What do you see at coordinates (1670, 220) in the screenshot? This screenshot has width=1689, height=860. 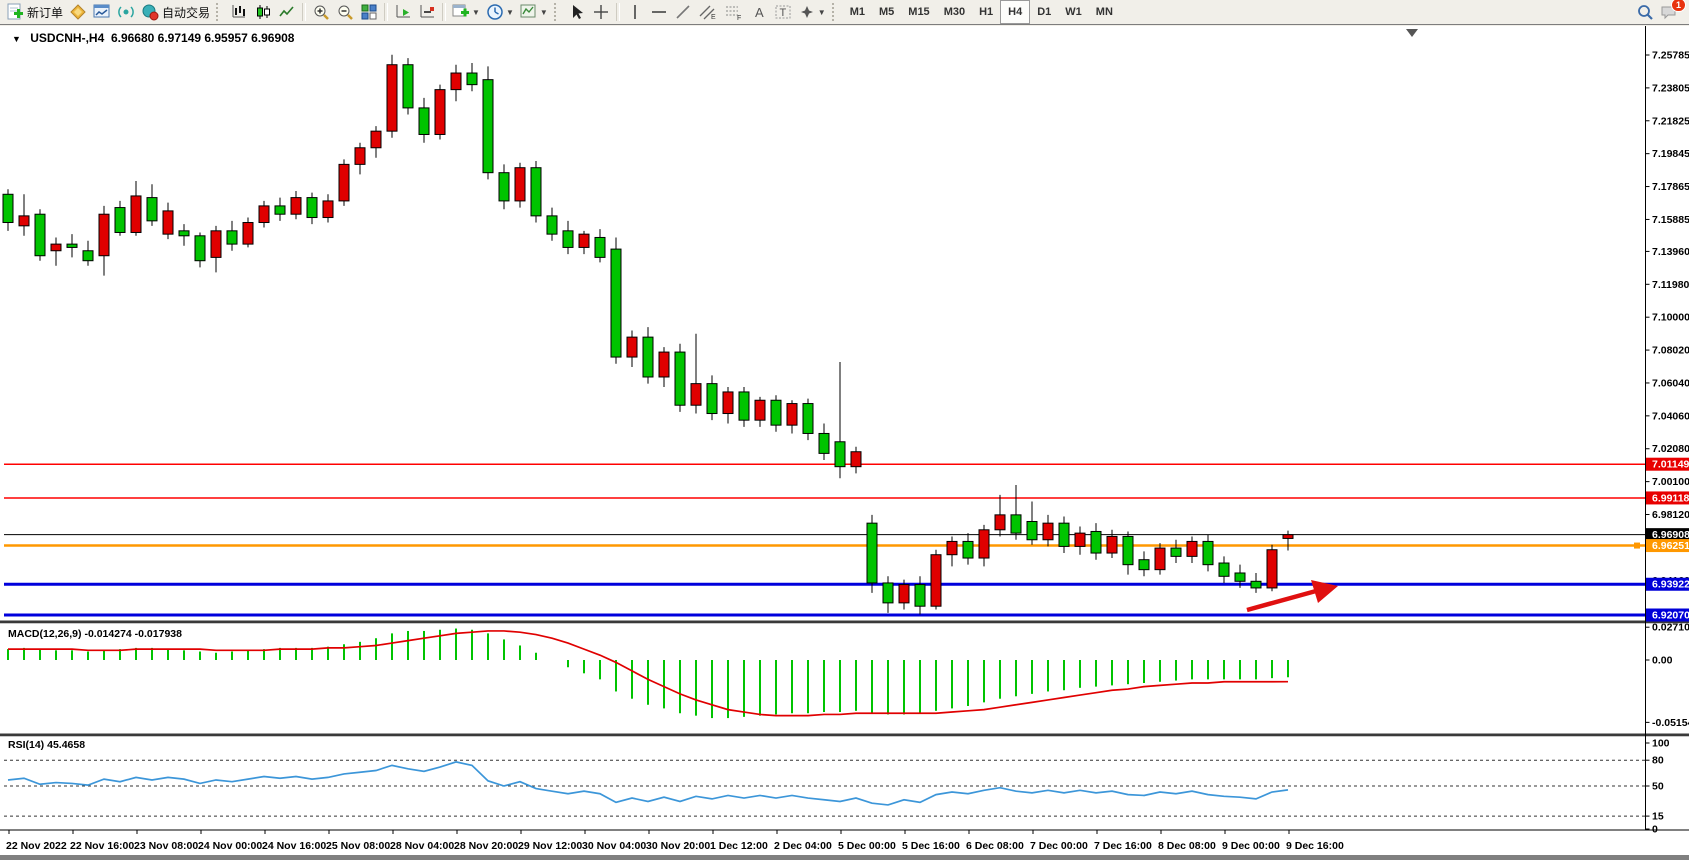 I see `price-axis-label: 7.15885` at bounding box center [1670, 220].